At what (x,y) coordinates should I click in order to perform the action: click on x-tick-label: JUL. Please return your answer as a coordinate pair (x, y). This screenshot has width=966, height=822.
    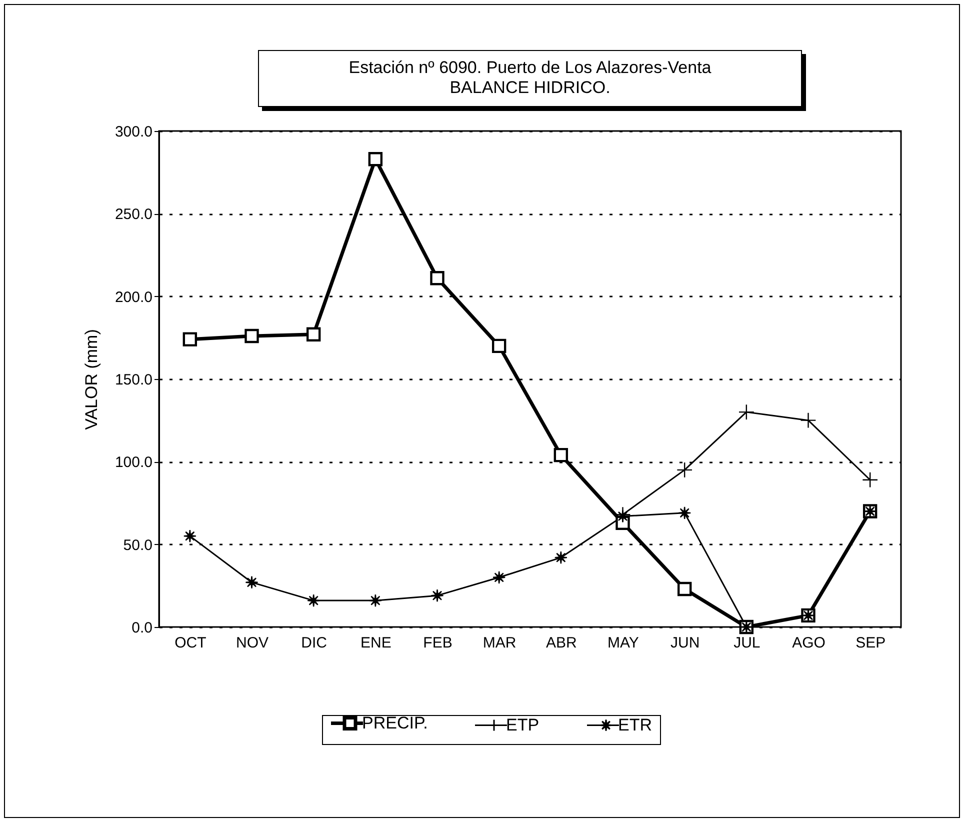
    Looking at the image, I should click on (747, 643).